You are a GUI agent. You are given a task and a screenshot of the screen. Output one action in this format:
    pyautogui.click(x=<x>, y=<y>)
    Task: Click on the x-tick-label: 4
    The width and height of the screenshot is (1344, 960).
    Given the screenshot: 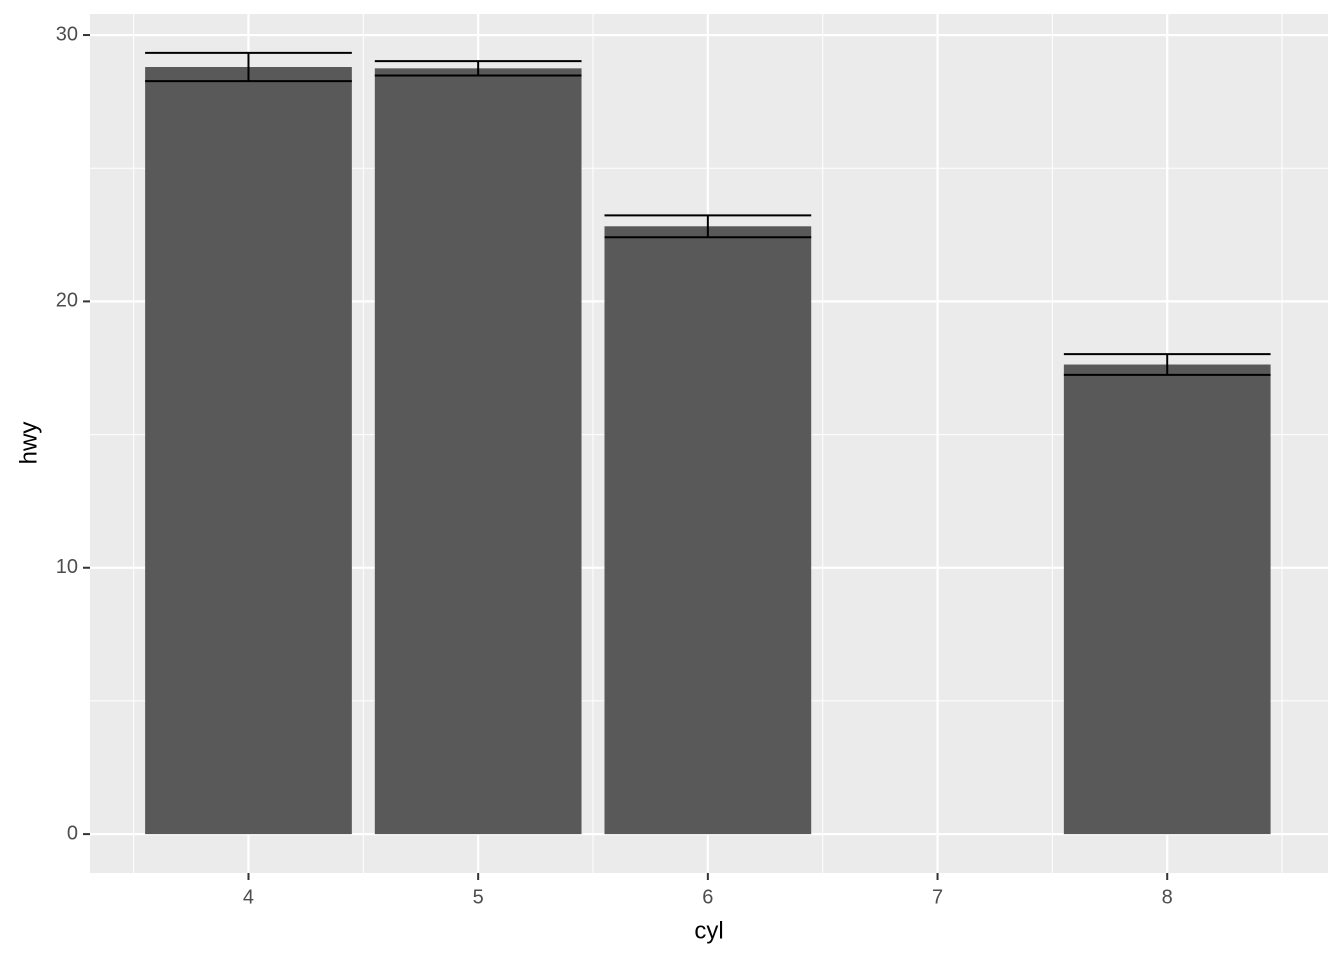 What is the action you would take?
    pyautogui.click(x=248, y=897)
    